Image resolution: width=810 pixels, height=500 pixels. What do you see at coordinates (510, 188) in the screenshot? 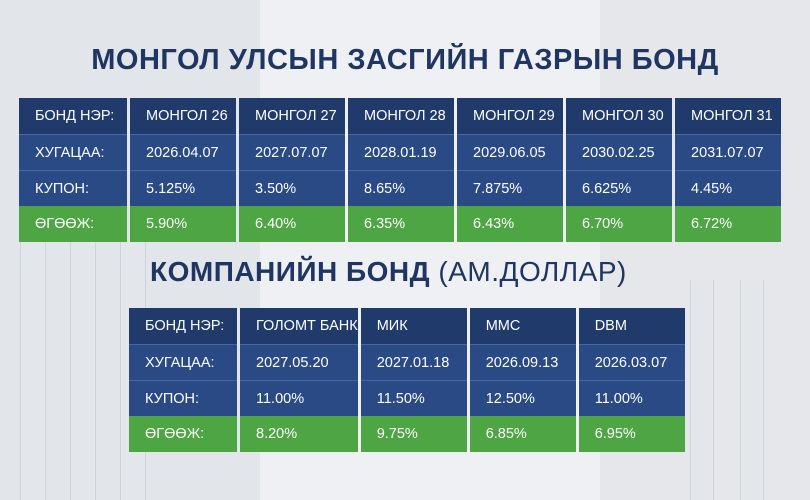
I see `coupon-cell: 7.875%` at bounding box center [510, 188].